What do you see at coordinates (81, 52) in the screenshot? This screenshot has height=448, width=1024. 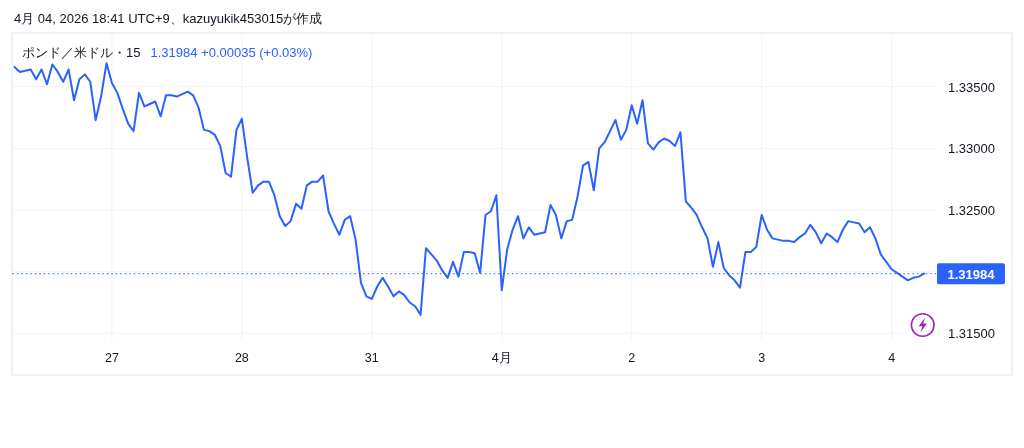 I see `text: ポンド／米ドル・15` at bounding box center [81, 52].